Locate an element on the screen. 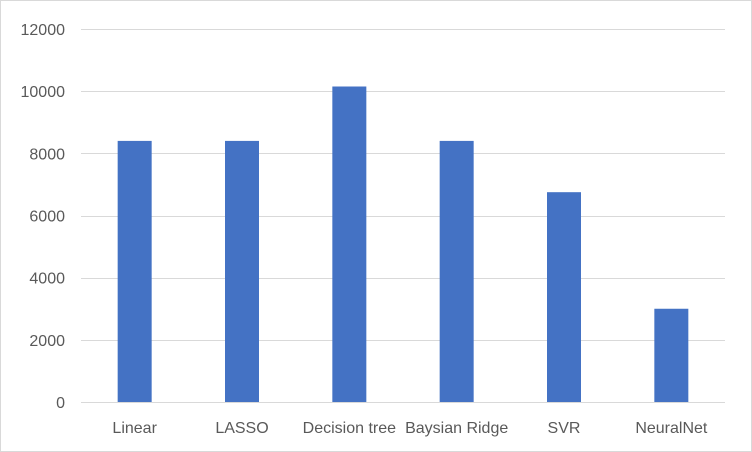 This screenshot has height=452, width=752. x-tick-label: Decision tree is located at coordinates (349, 428).